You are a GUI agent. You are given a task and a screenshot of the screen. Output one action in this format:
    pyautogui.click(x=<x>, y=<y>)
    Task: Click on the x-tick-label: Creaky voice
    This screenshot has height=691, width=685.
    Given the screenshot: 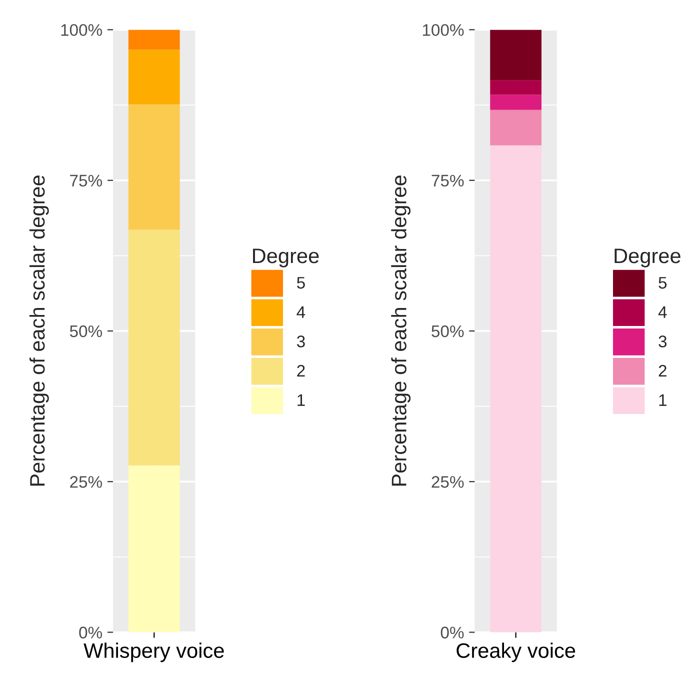 What is the action you would take?
    pyautogui.click(x=516, y=652)
    